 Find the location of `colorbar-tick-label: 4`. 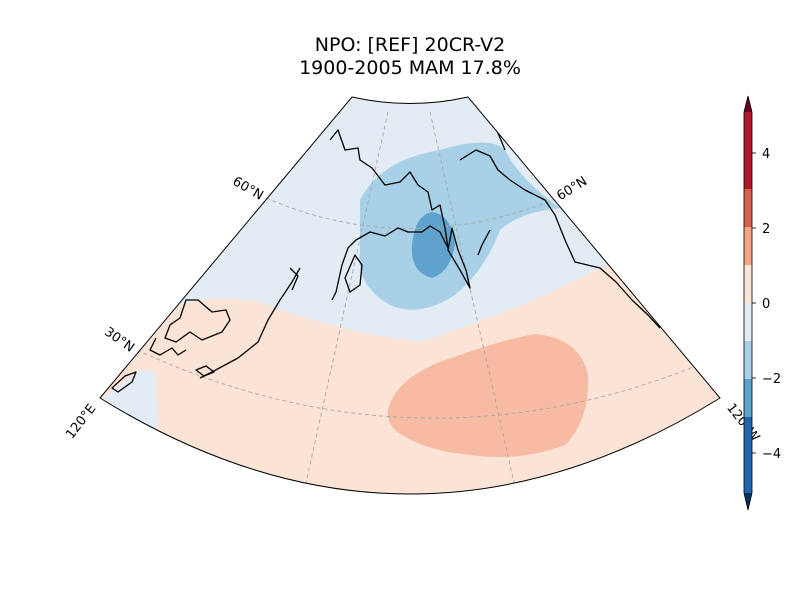

colorbar-tick-label: 4 is located at coordinates (766, 154).